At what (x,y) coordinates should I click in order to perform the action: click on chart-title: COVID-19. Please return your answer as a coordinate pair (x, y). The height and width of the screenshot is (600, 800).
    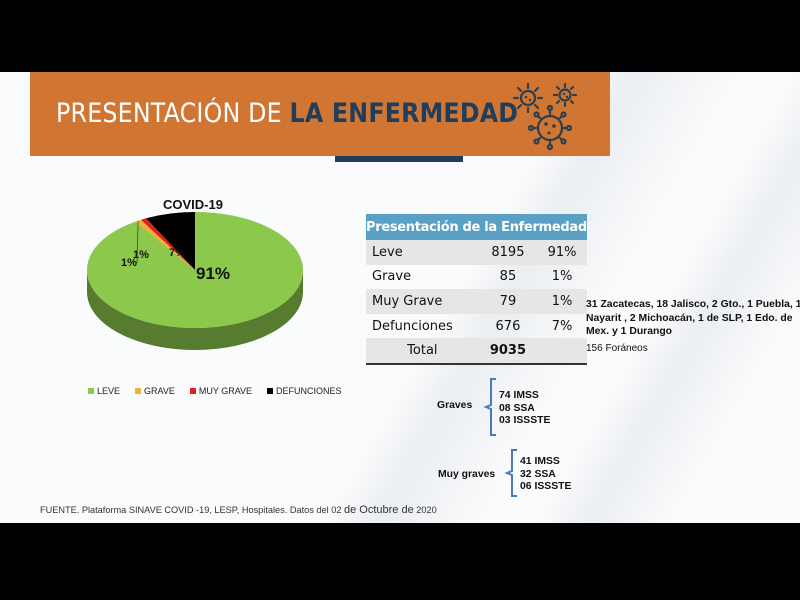
    Looking at the image, I should click on (193, 204).